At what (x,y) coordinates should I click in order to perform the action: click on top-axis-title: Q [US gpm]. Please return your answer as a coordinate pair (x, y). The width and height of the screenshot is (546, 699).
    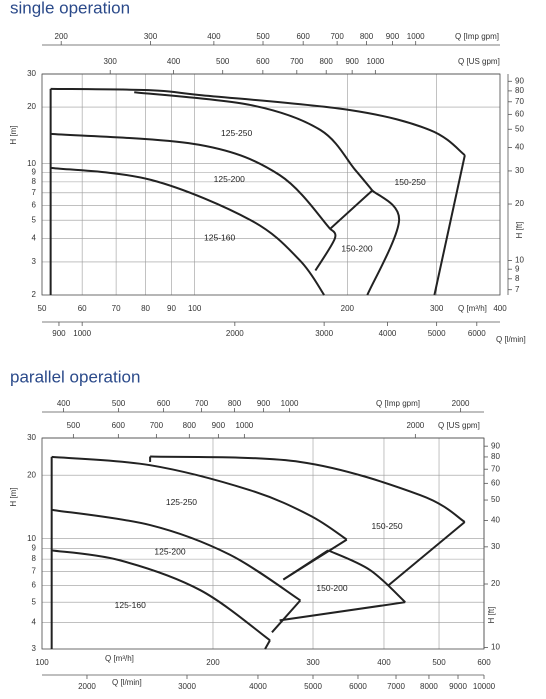
    Looking at the image, I should click on (459, 425).